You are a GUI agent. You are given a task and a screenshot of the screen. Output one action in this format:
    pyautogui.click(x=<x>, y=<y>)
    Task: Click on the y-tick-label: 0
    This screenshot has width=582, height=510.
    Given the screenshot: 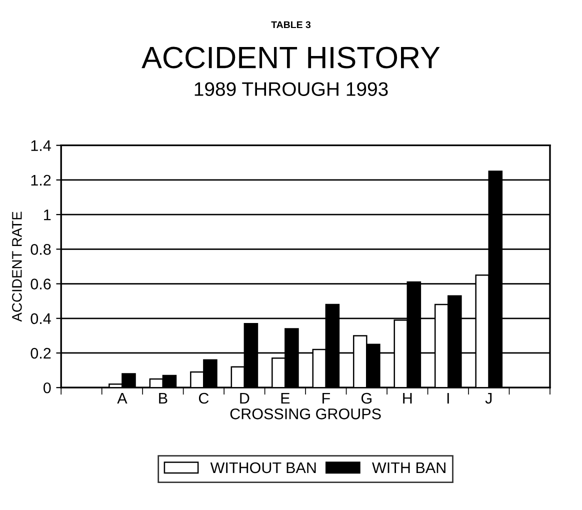 What is the action you would take?
    pyautogui.click(x=47, y=388)
    